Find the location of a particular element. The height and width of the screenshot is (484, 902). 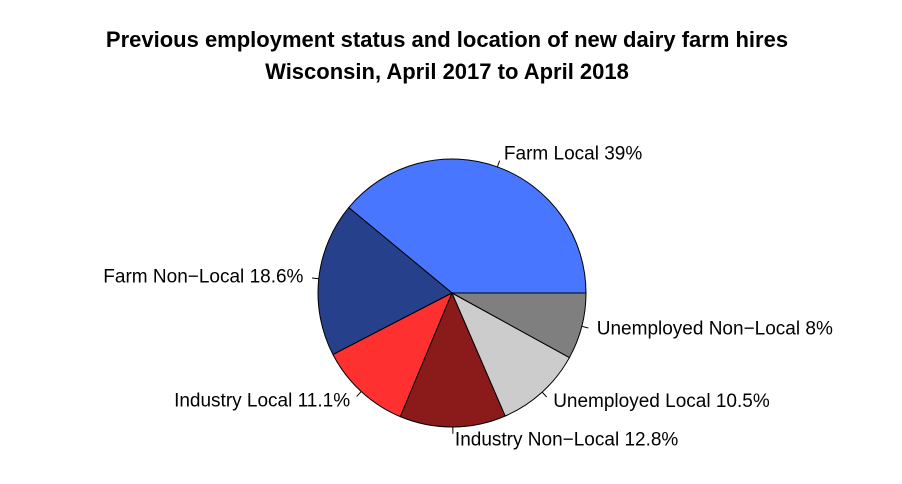

slice-value-label: 8% is located at coordinates (819, 329).